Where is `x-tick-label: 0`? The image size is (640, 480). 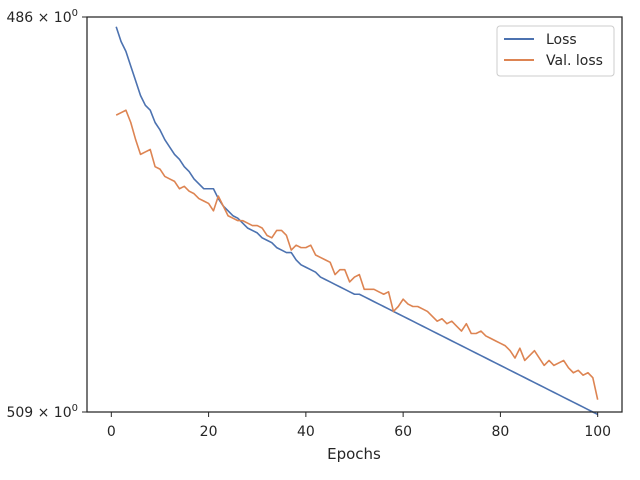 x-tick-label: 0 is located at coordinates (111, 432).